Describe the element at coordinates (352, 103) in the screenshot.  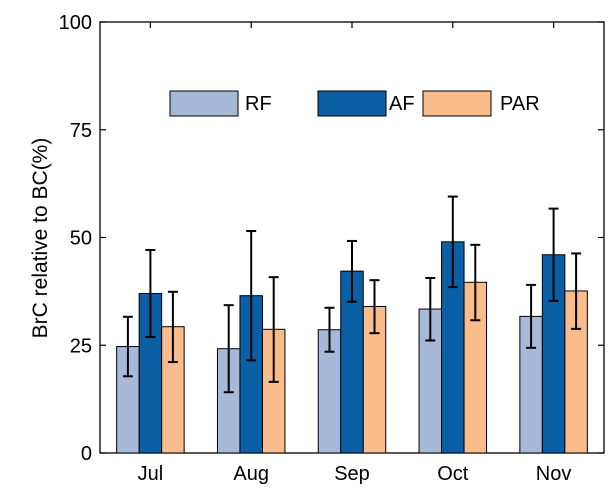
I see `legend-swatch-af` at that location.